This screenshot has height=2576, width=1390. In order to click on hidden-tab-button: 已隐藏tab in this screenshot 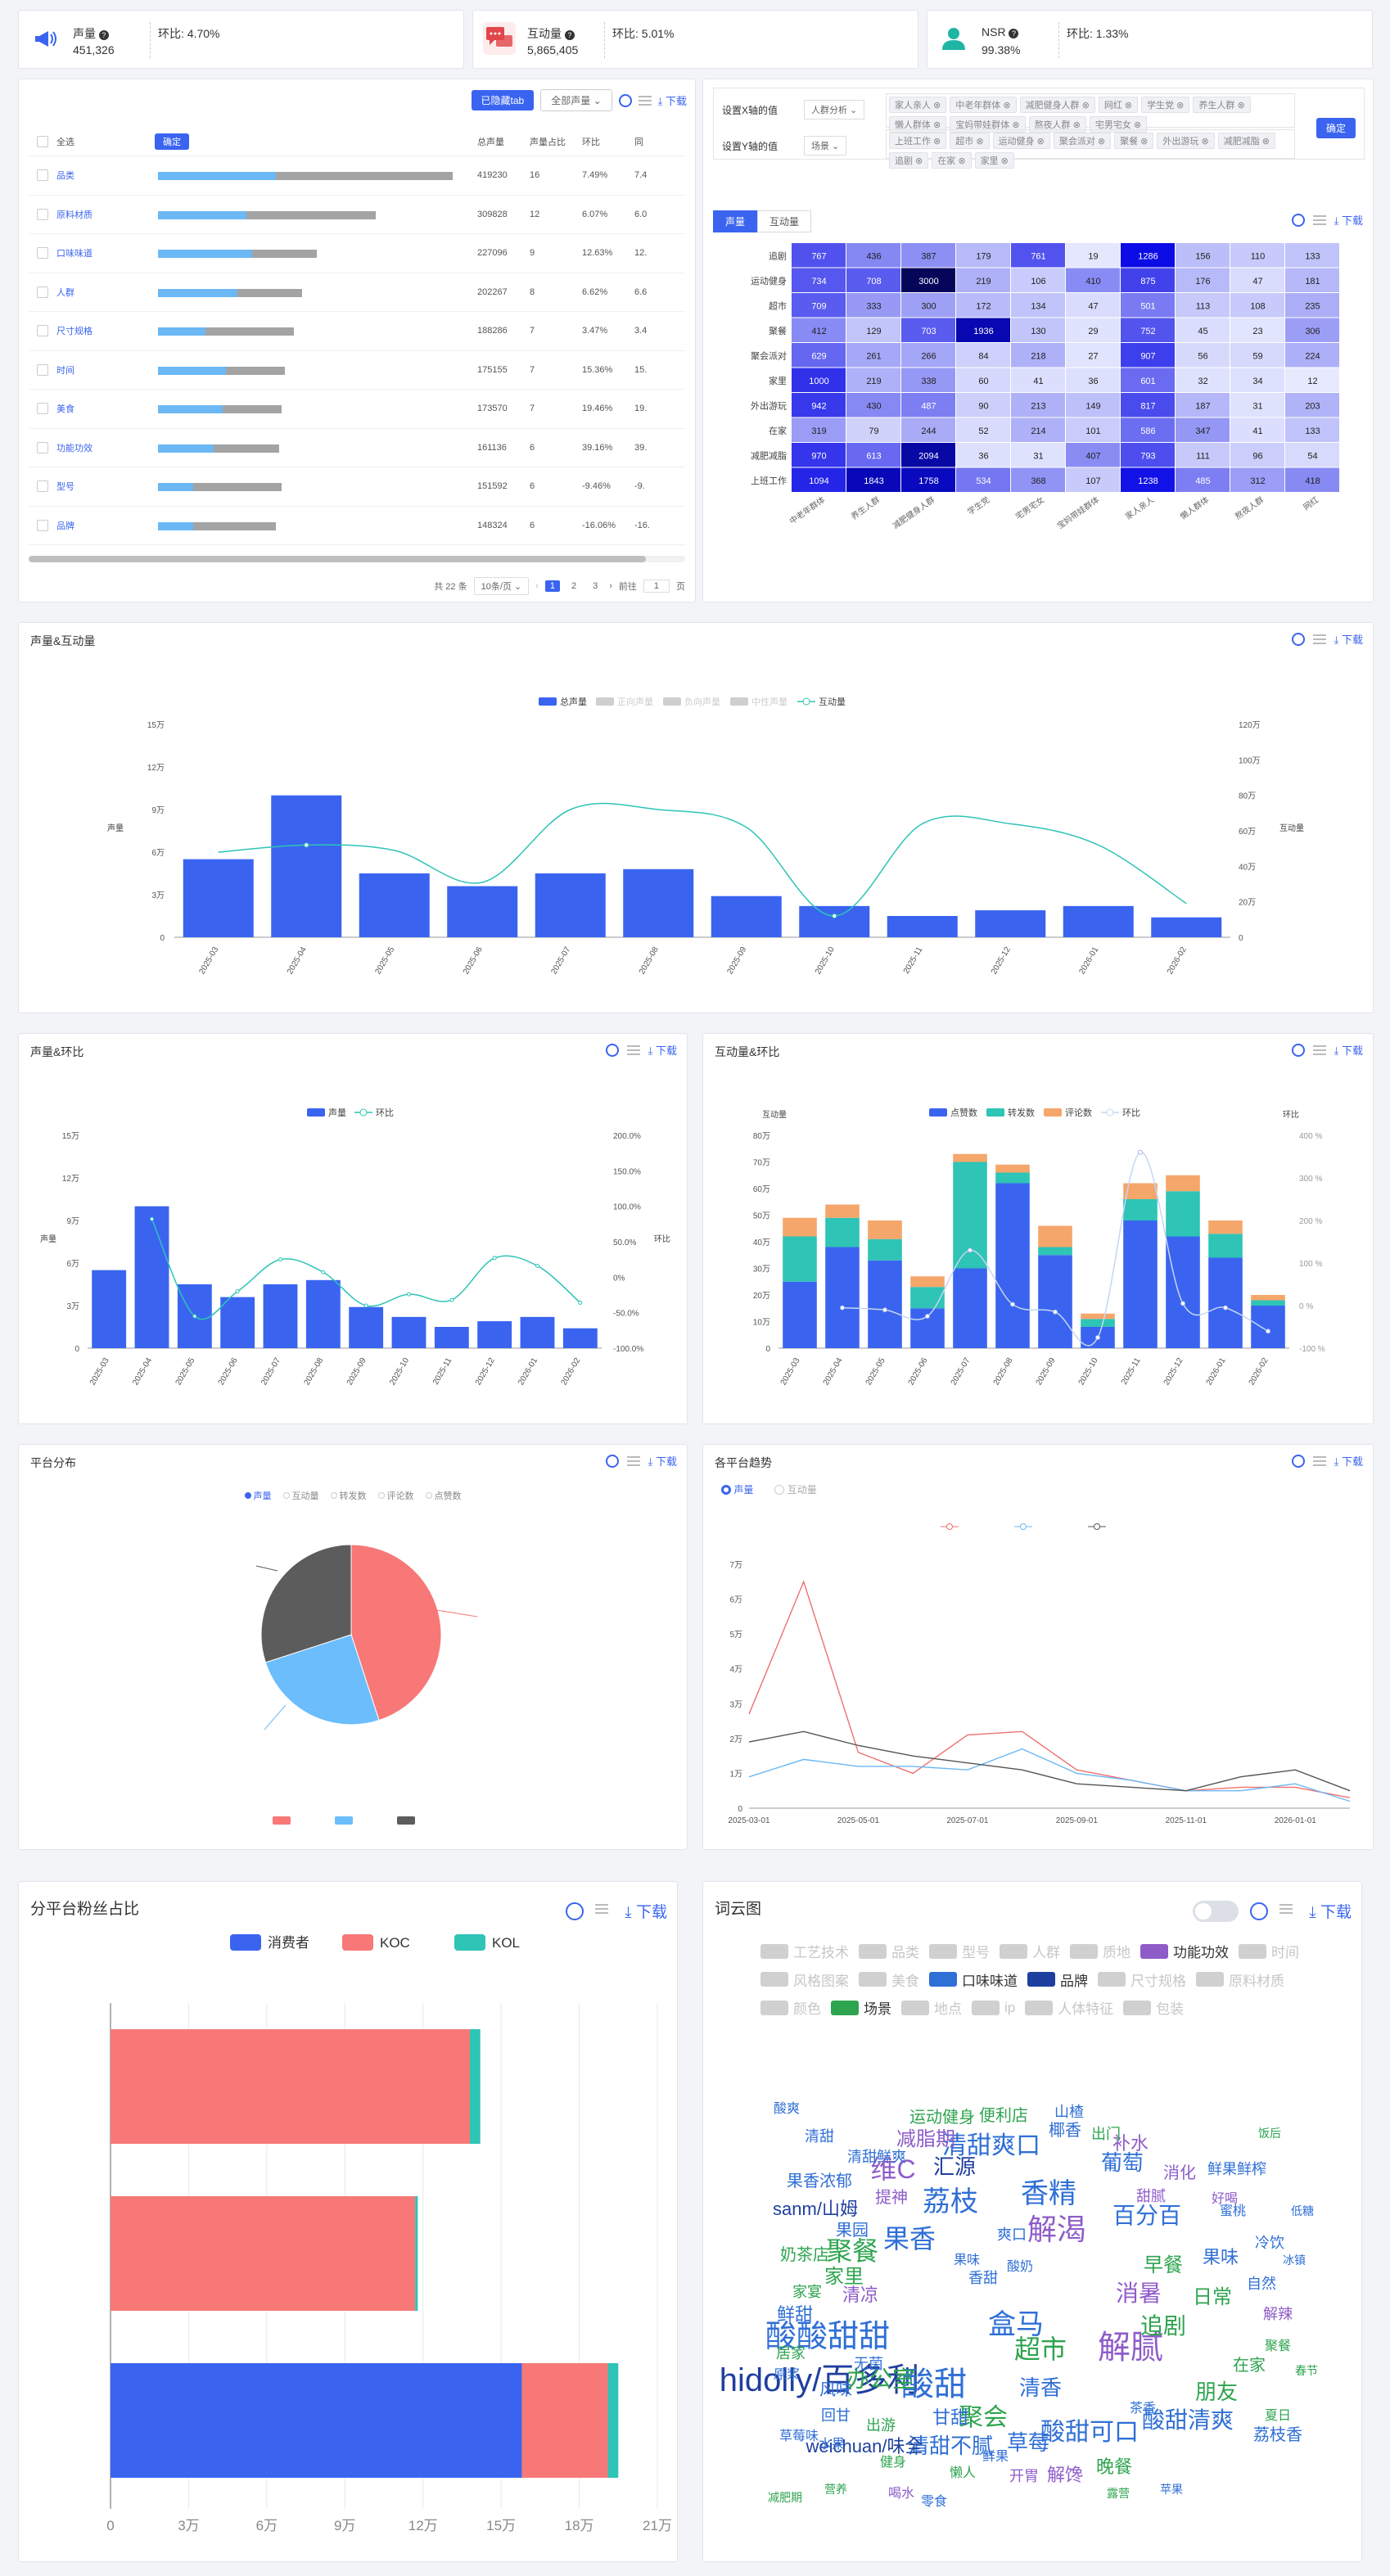, I will do `click(503, 100)`.